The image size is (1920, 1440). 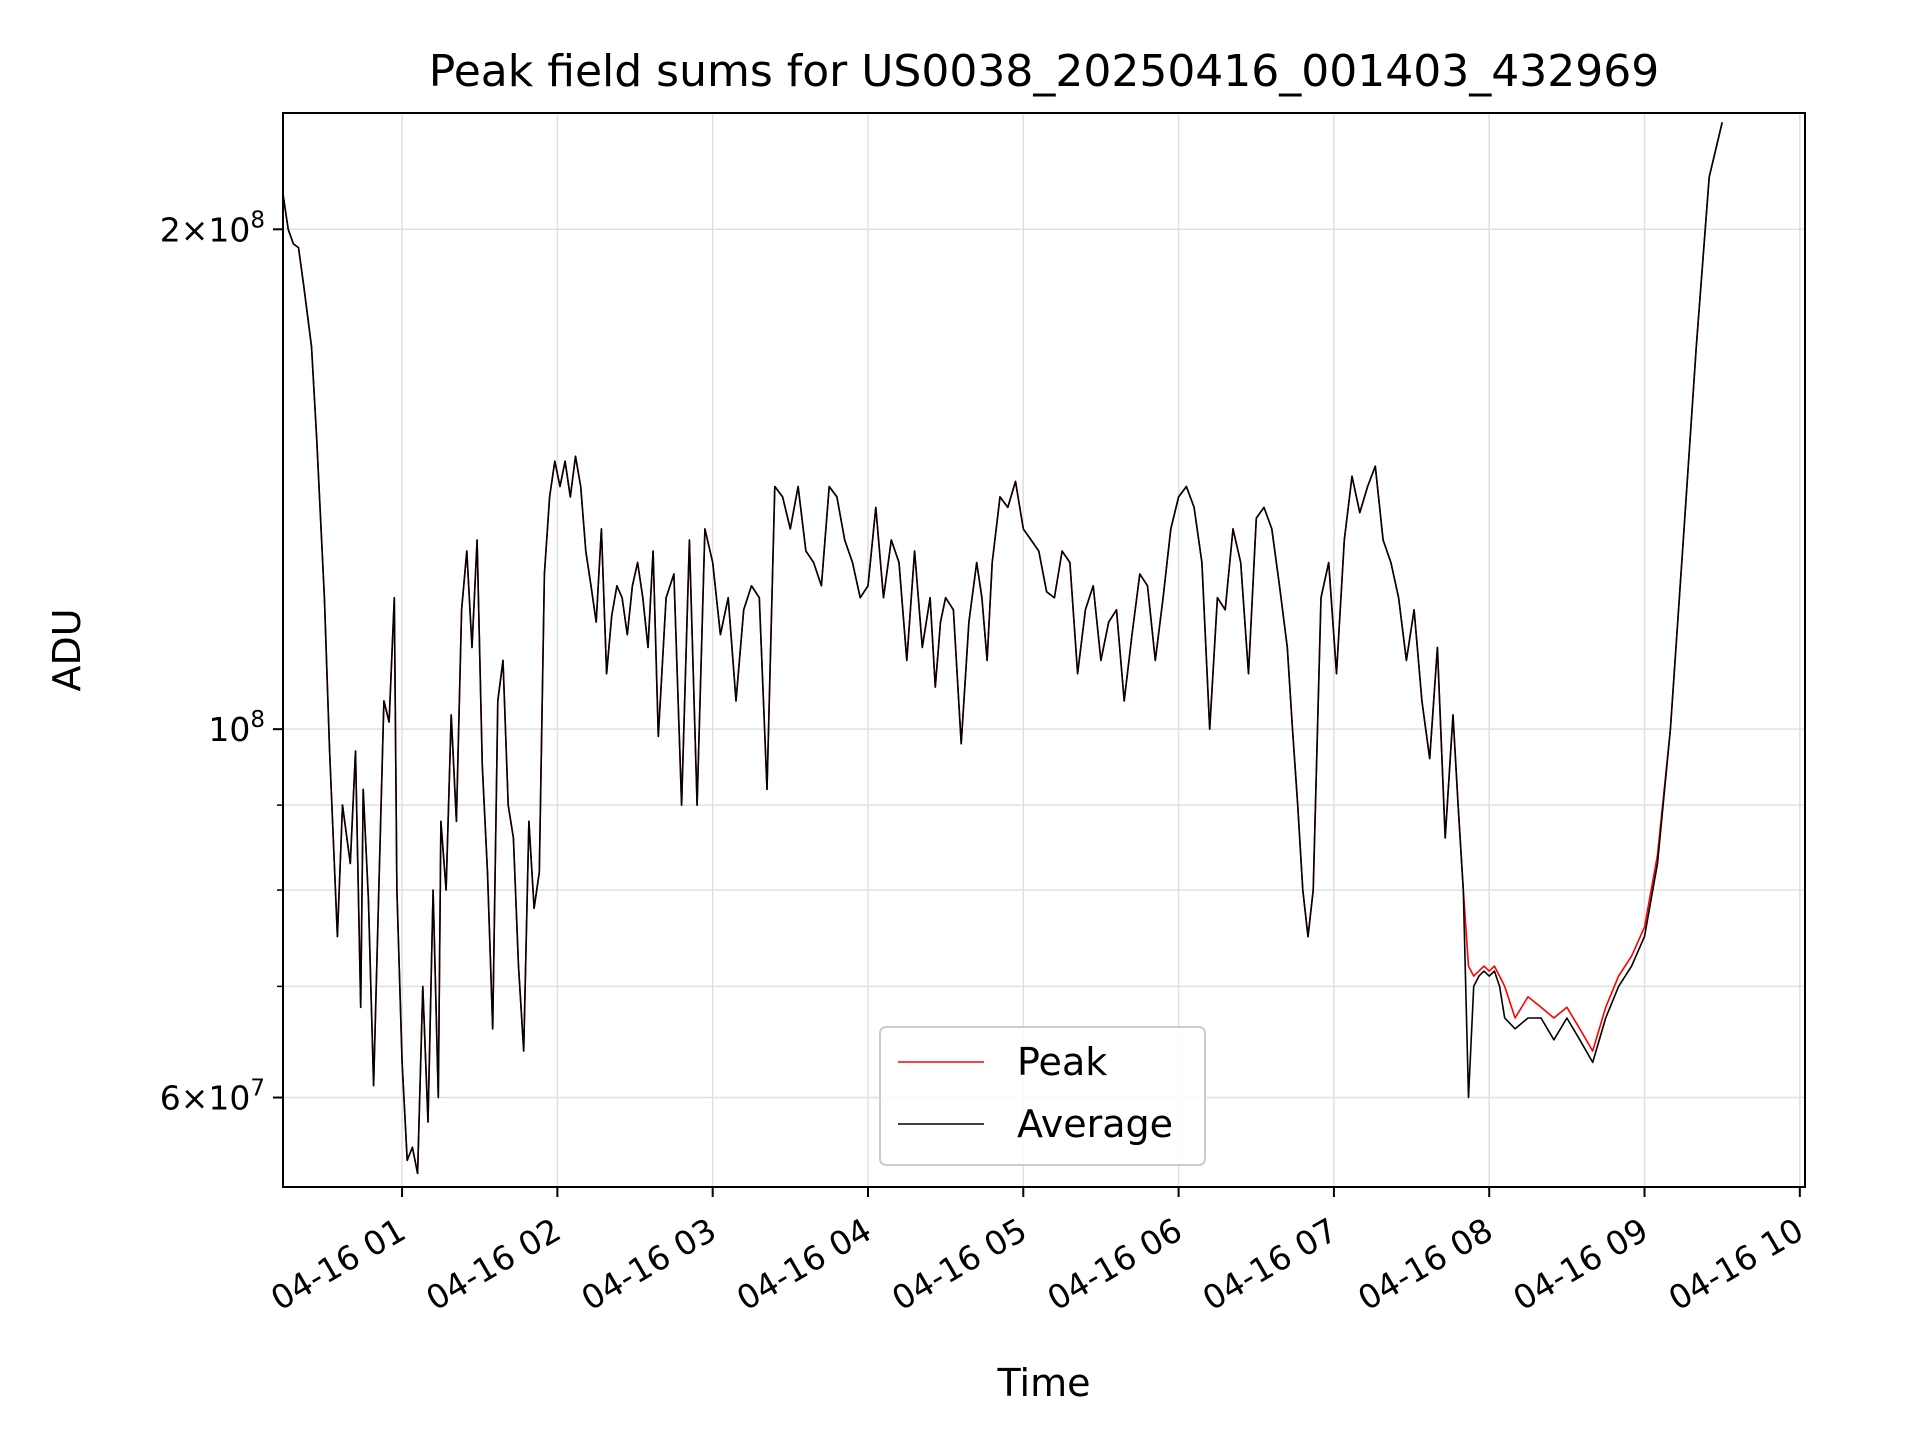 What do you see at coordinates (1044, 1383) in the screenshot?
I see `x-axis-label: Time` at bounding box center [1044, 1383].